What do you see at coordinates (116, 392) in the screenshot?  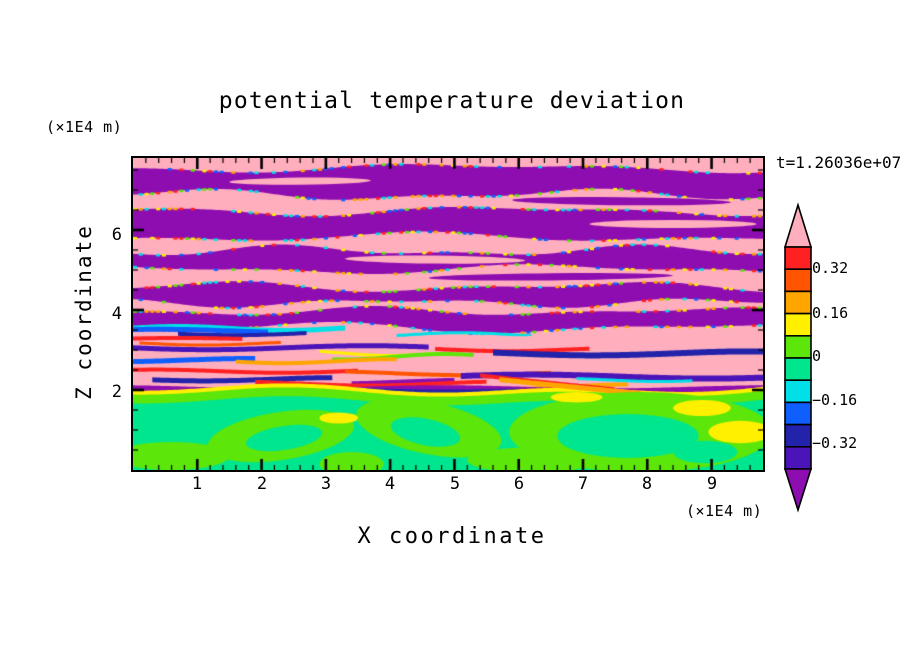 I see `z-tick-label-2: 2` at bounding box center [116, 392].